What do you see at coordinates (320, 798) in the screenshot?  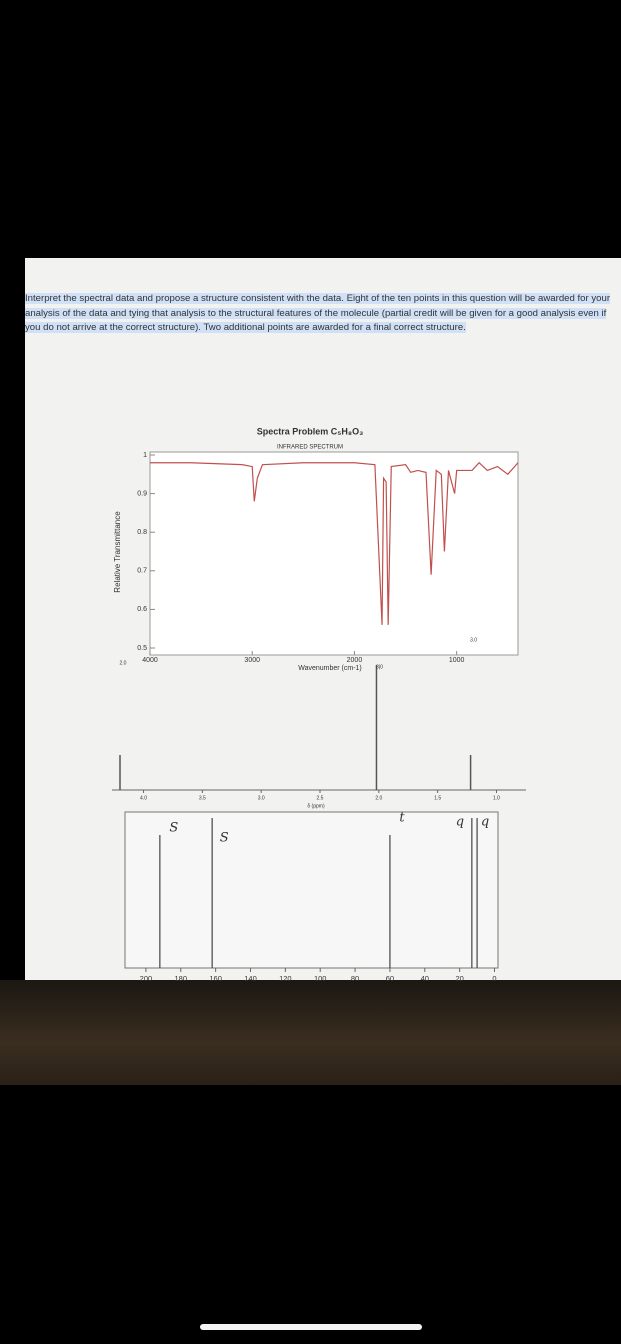 I see `x-tick-label: 2.5` at bounding box center [320, 798].